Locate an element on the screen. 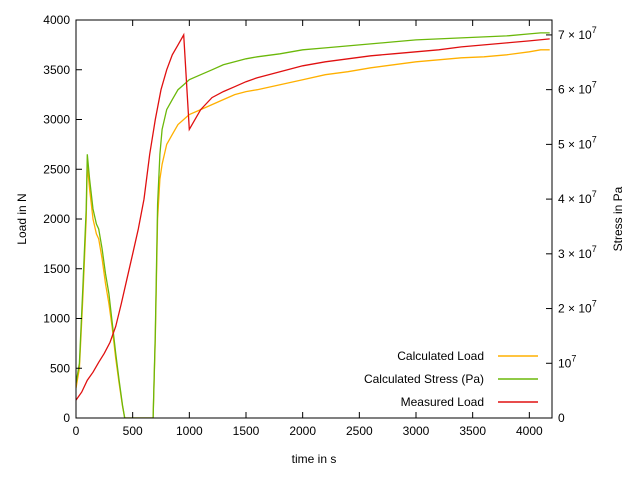 This screenshot has width=640, height=480. y-tick-label: 3000 is located at coordinates (56, 120).